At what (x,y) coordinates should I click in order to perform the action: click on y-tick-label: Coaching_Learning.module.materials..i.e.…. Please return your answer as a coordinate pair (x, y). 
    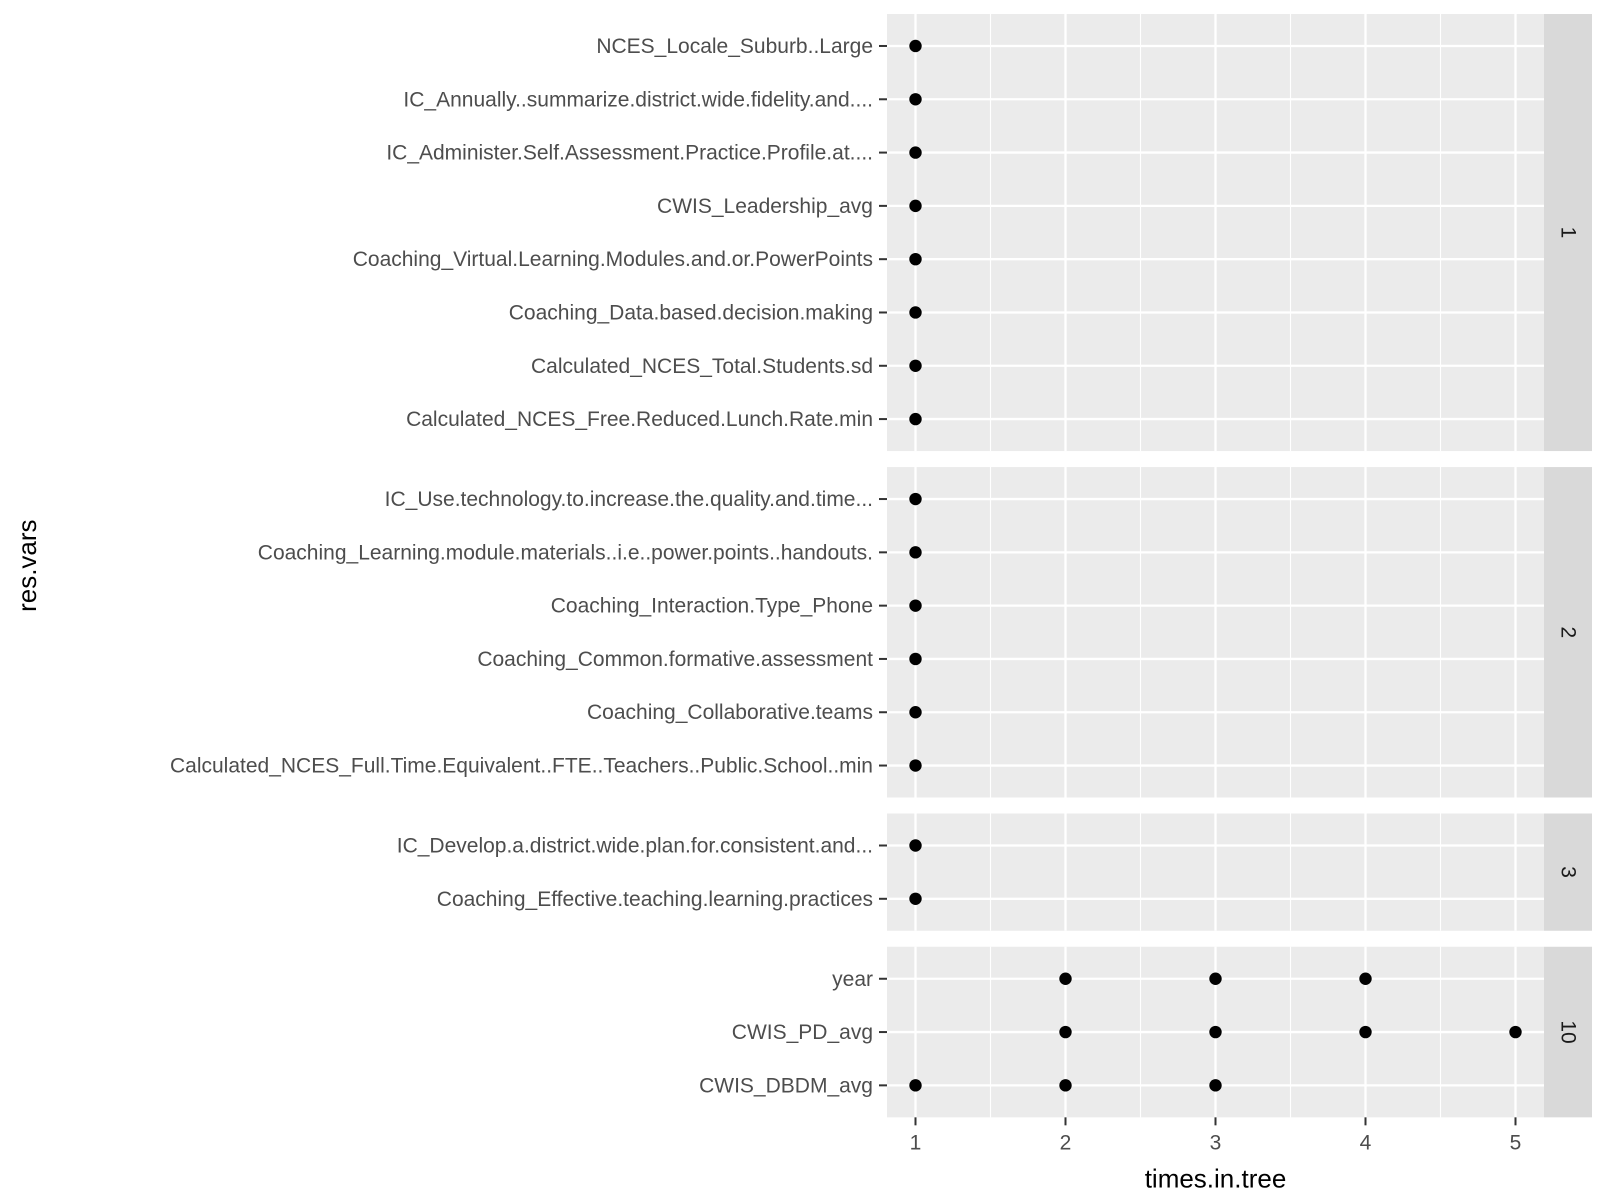
    Looking at the image, I should click on (565, 552).